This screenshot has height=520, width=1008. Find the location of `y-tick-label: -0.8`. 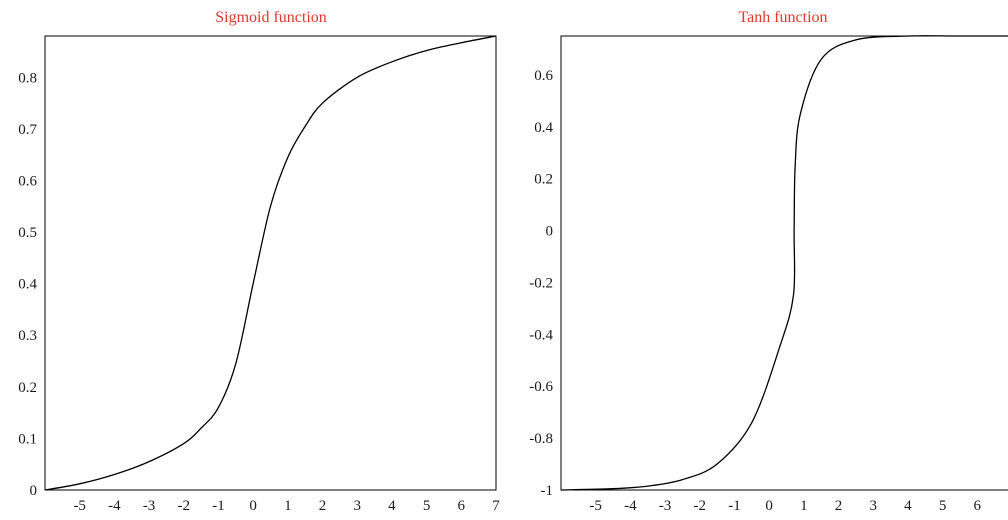

y-tick-label: -0.8 is located at coordinates (541, 439).